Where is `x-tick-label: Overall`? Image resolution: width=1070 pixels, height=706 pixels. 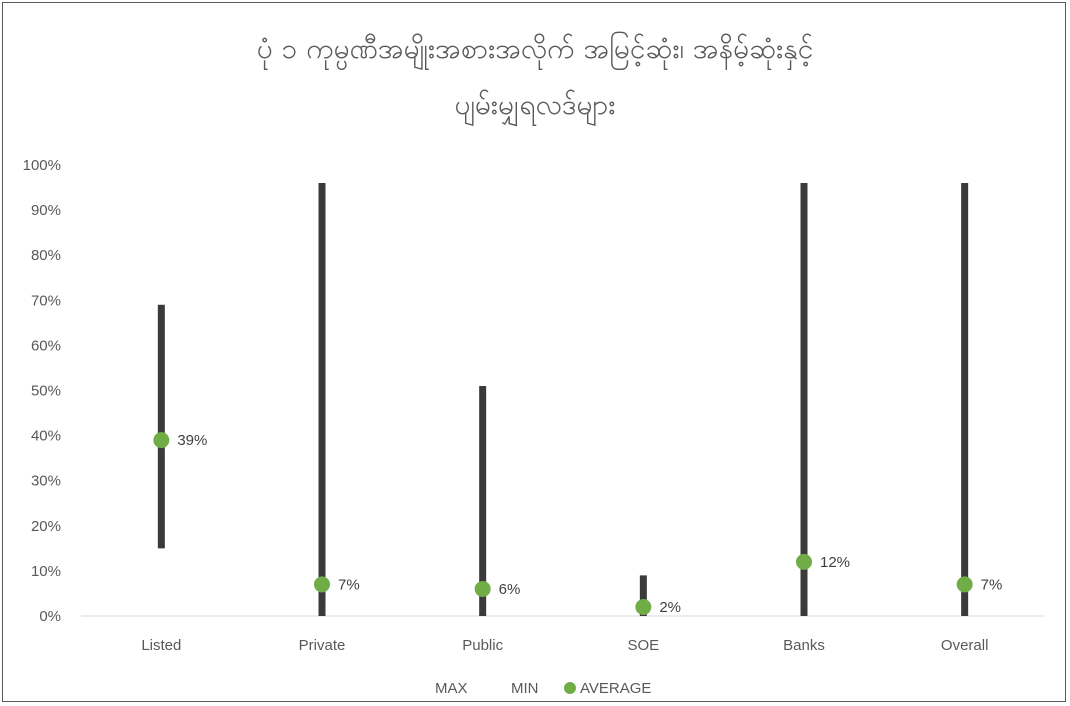
x-tick-label: Overall is located at coordinates (965, 645).